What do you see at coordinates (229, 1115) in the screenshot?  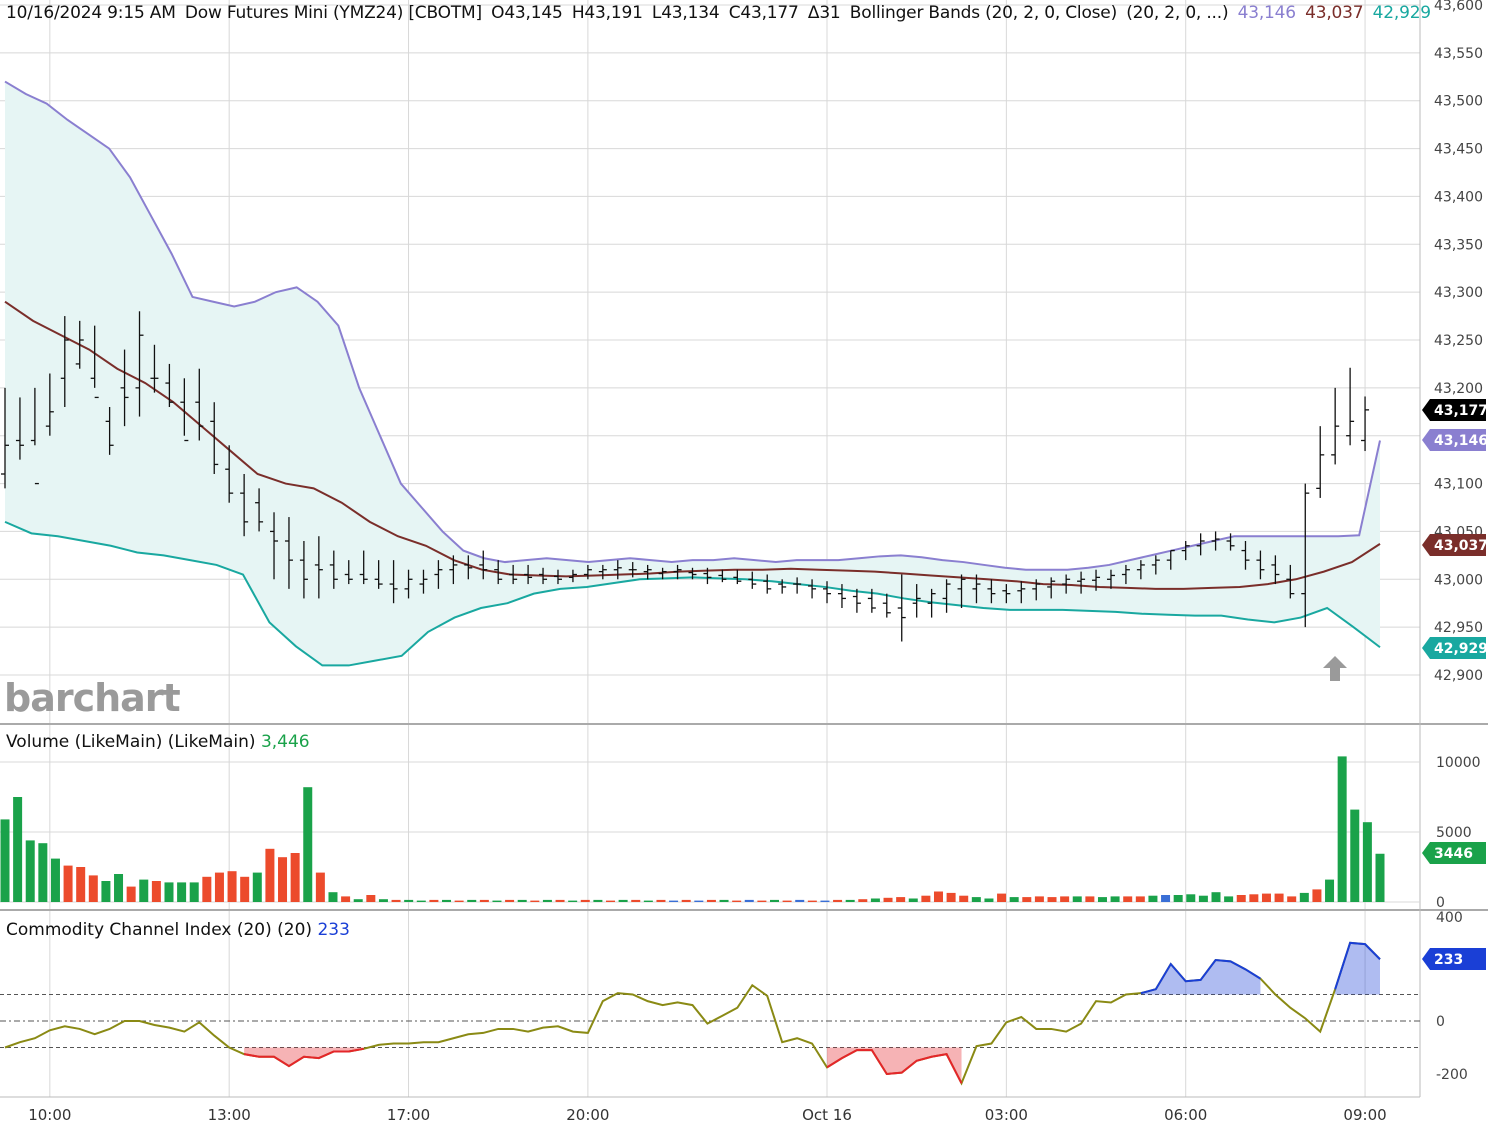 I see `x-tick-label: 13:00` at bounding box center [229, 1115].